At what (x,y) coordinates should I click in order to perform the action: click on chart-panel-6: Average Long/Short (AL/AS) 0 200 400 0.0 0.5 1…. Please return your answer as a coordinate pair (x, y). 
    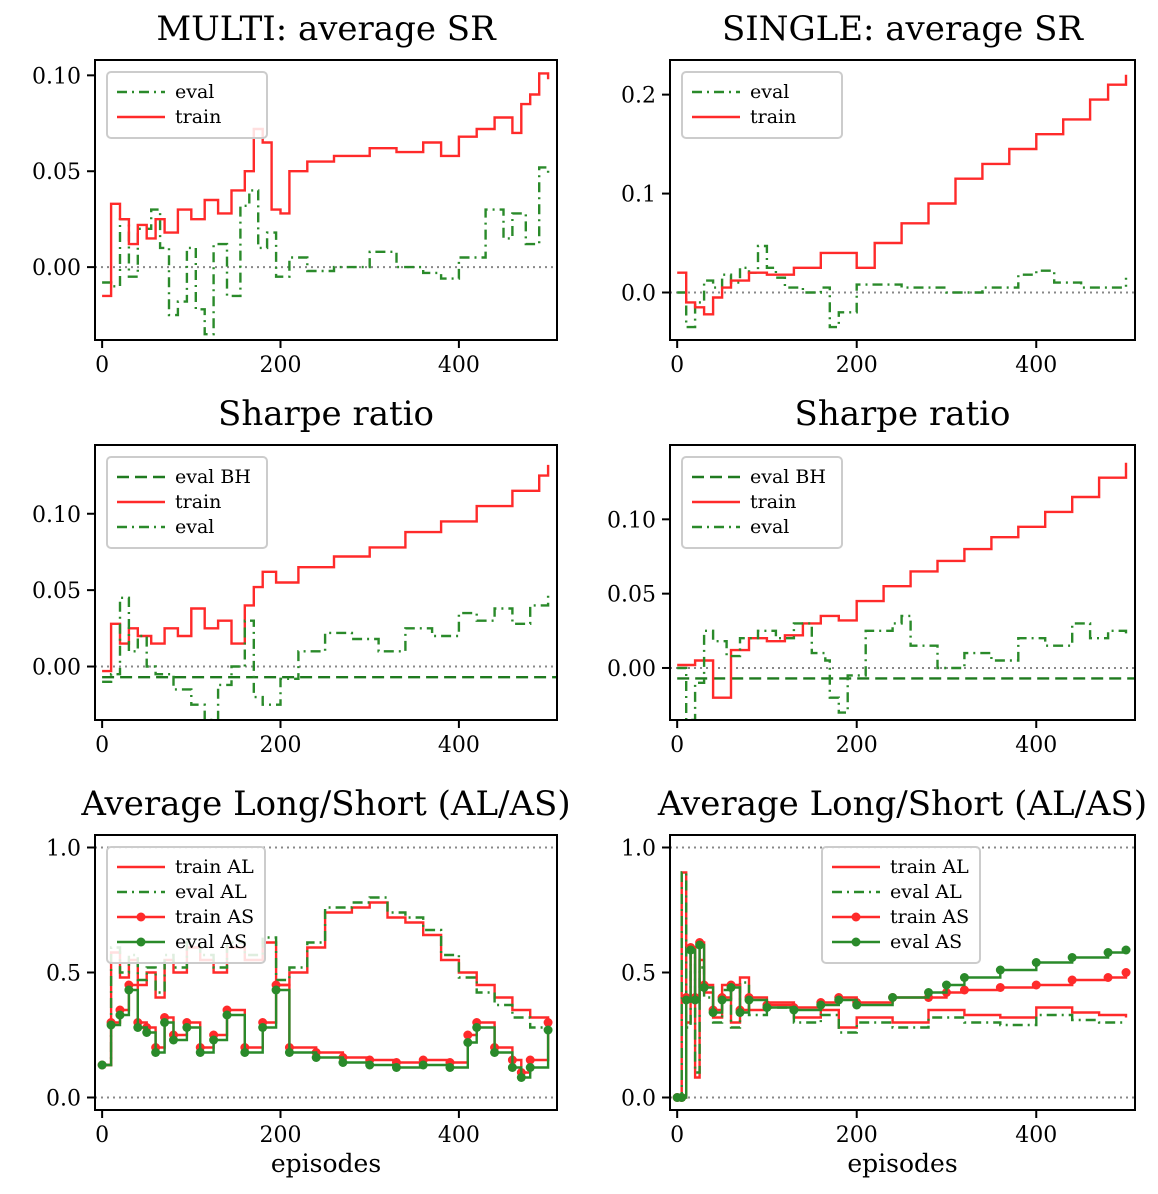
    Looking at the image, I should click on (884, 981).